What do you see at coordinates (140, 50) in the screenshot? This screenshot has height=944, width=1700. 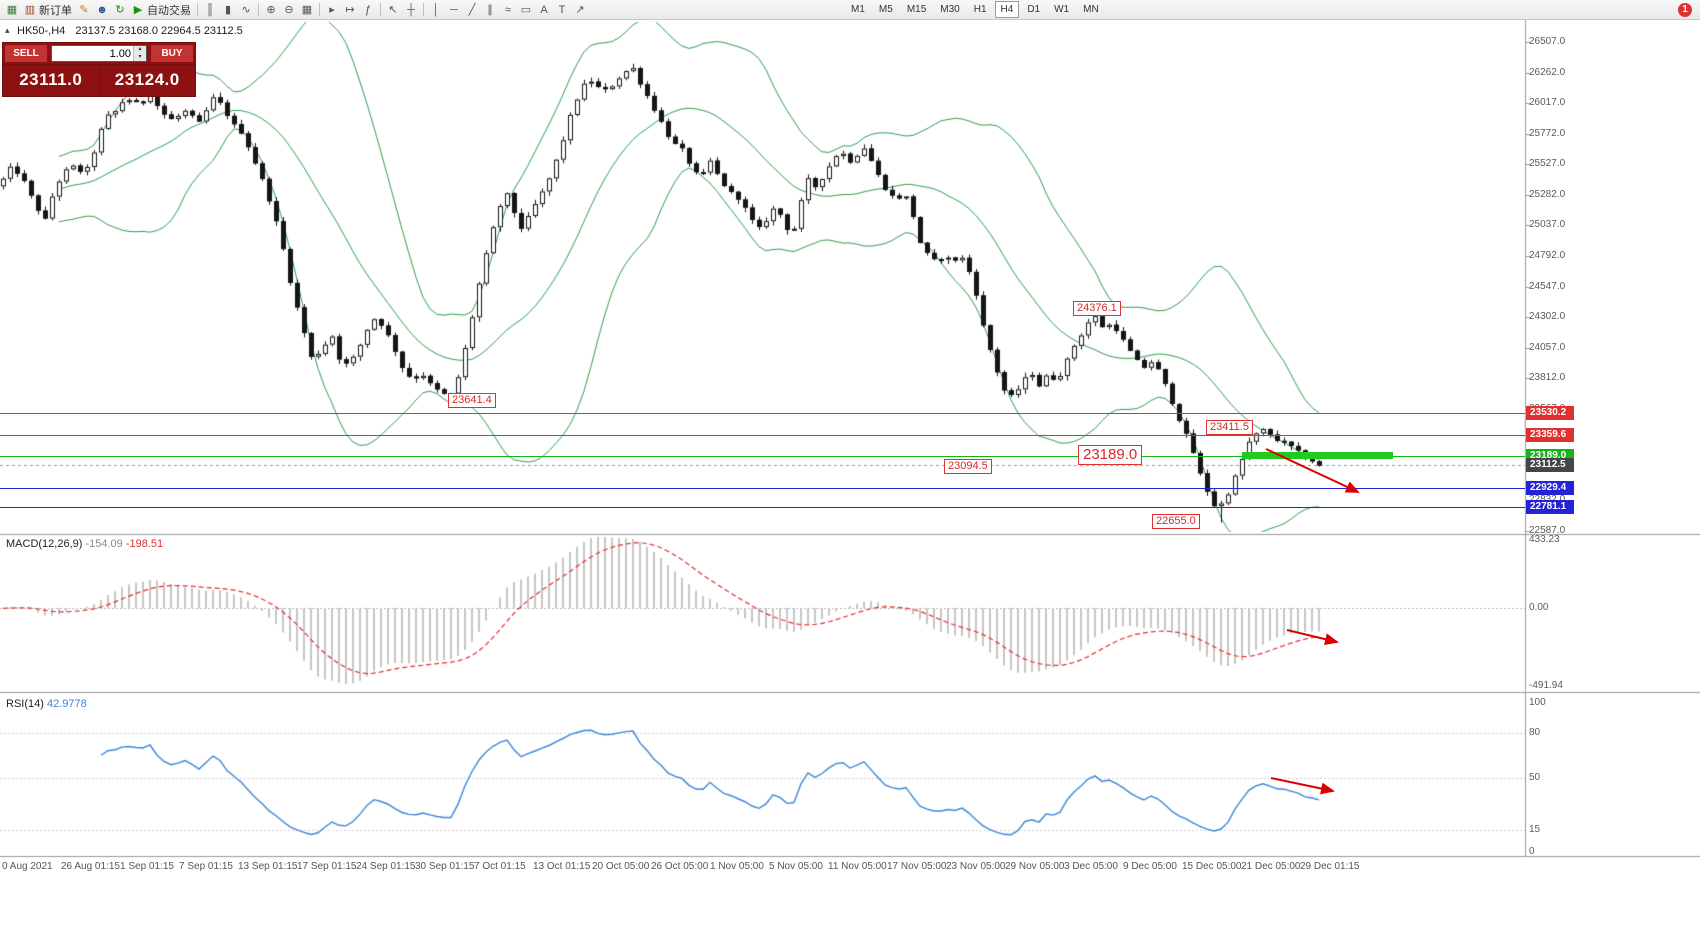 I see `volume-increase-button: ▴` at bounding box center [140, 50].